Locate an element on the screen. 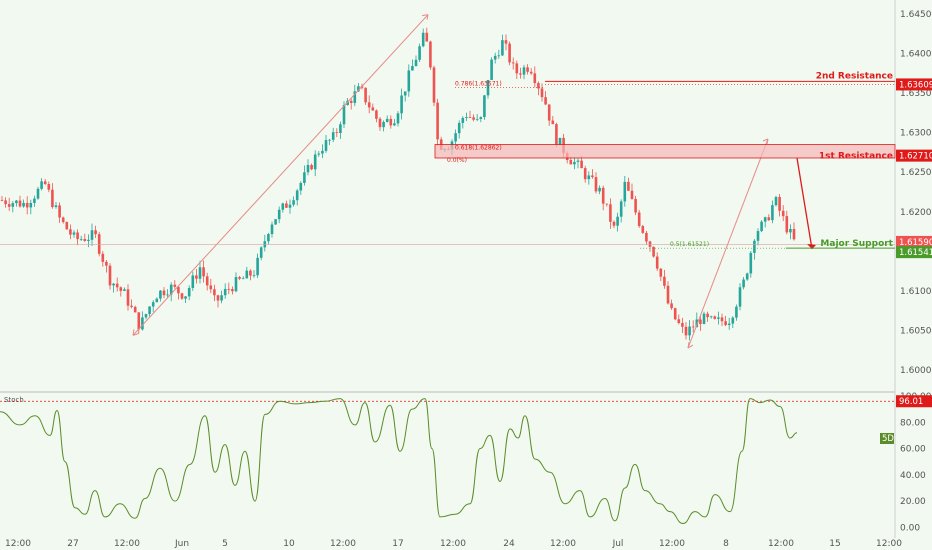  stoch-label: Stoch is located at coordinates (14, 400).